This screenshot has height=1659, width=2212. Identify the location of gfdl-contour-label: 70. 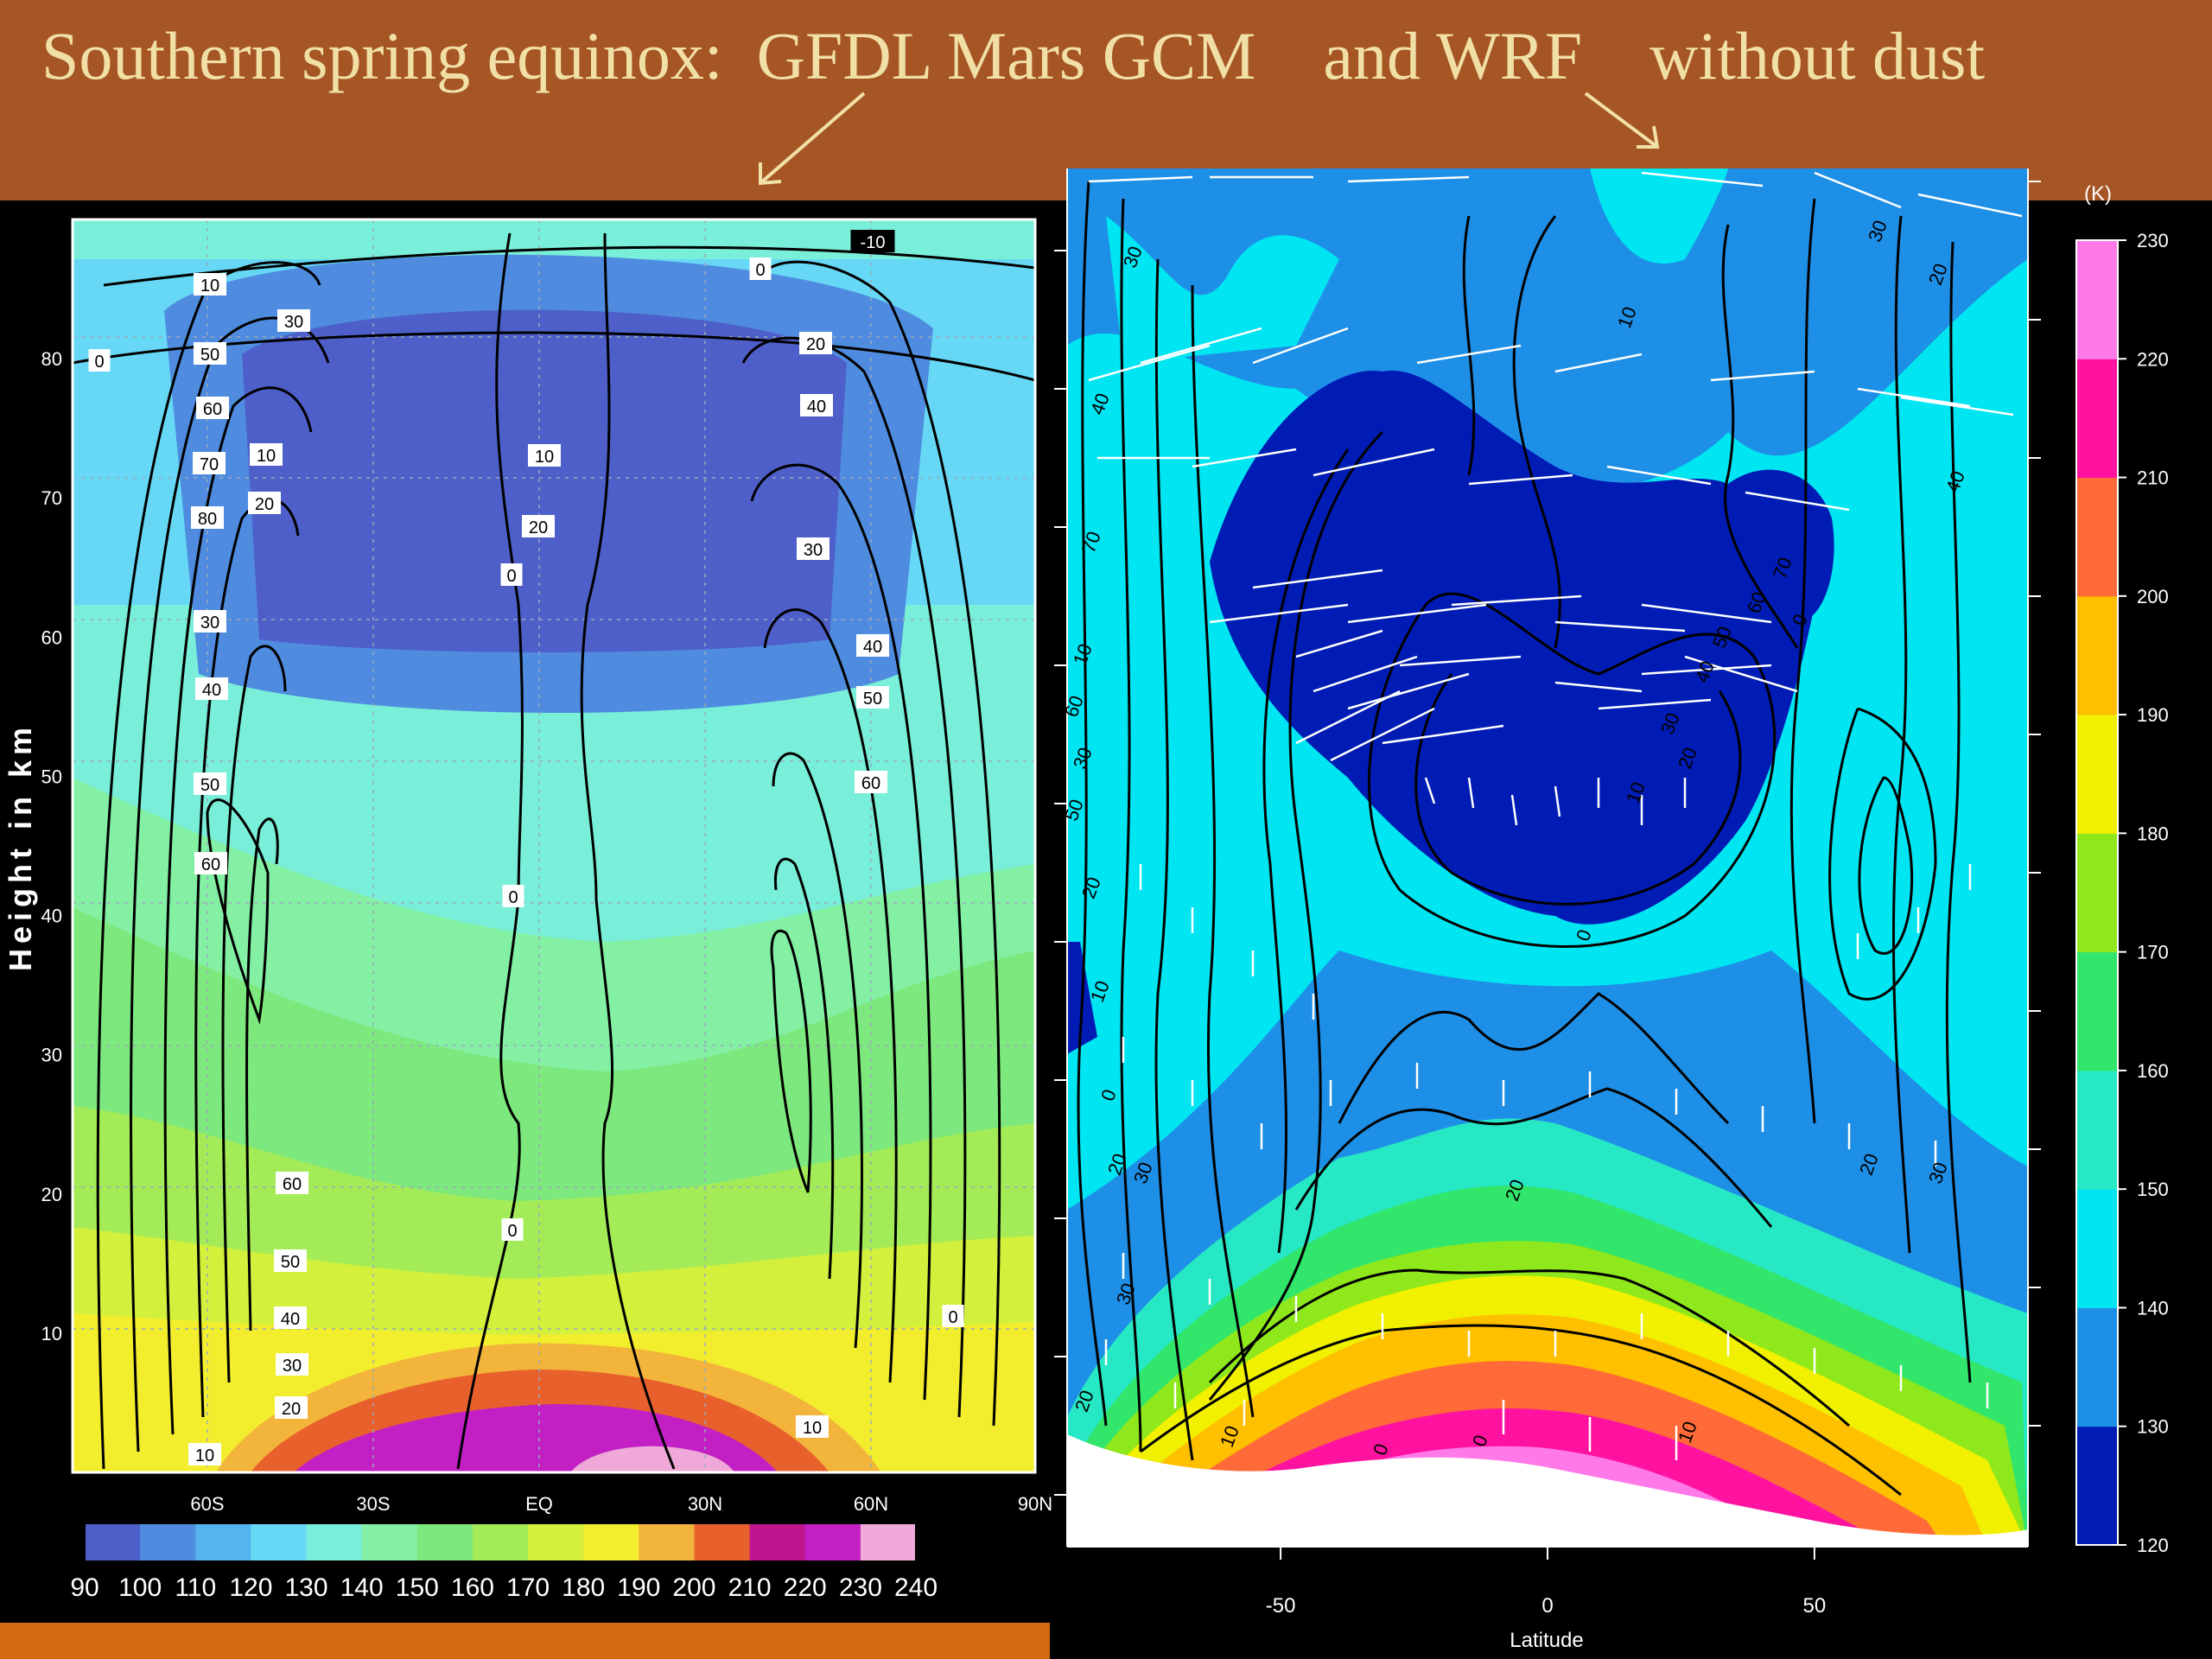
(209, 463).